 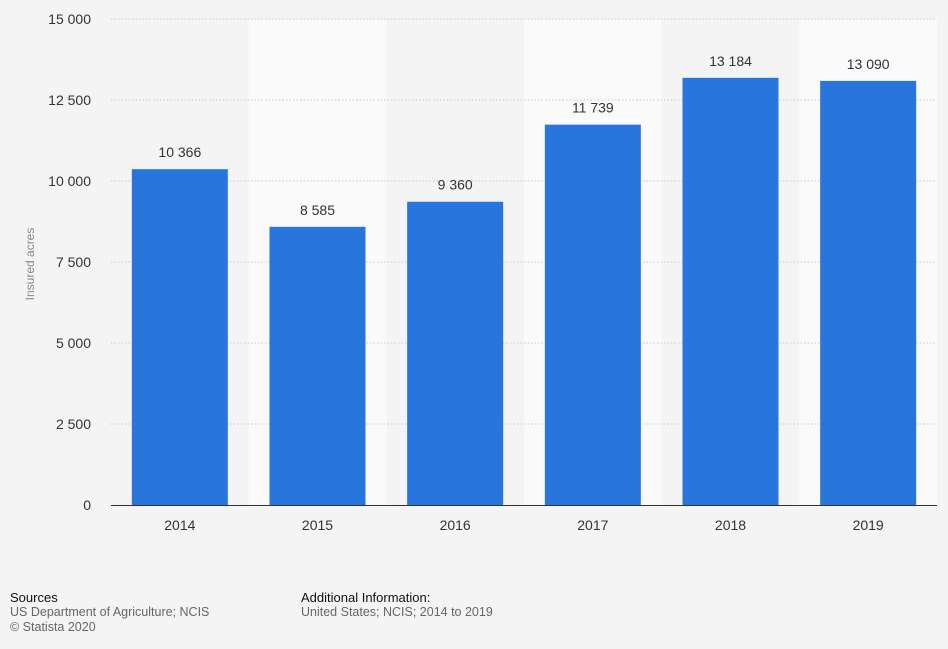 I want to click on value-label: 10 366, so click(x=179, y=152).